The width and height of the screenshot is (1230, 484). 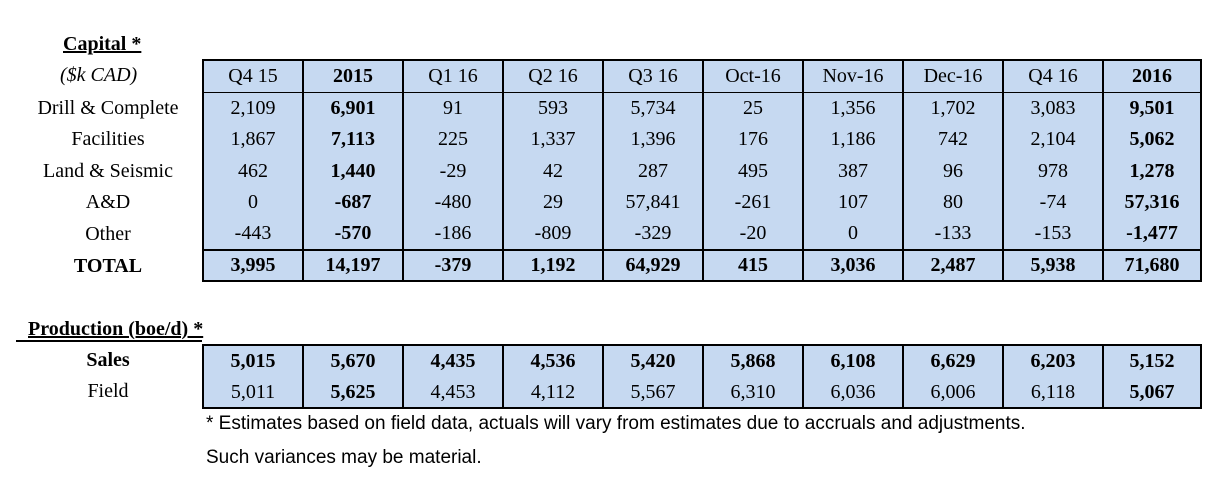 What do you see at coordinates (1053, 76) in the screenshot?
I see `column-header: Q4 16` at bounding box center [1053, 76].